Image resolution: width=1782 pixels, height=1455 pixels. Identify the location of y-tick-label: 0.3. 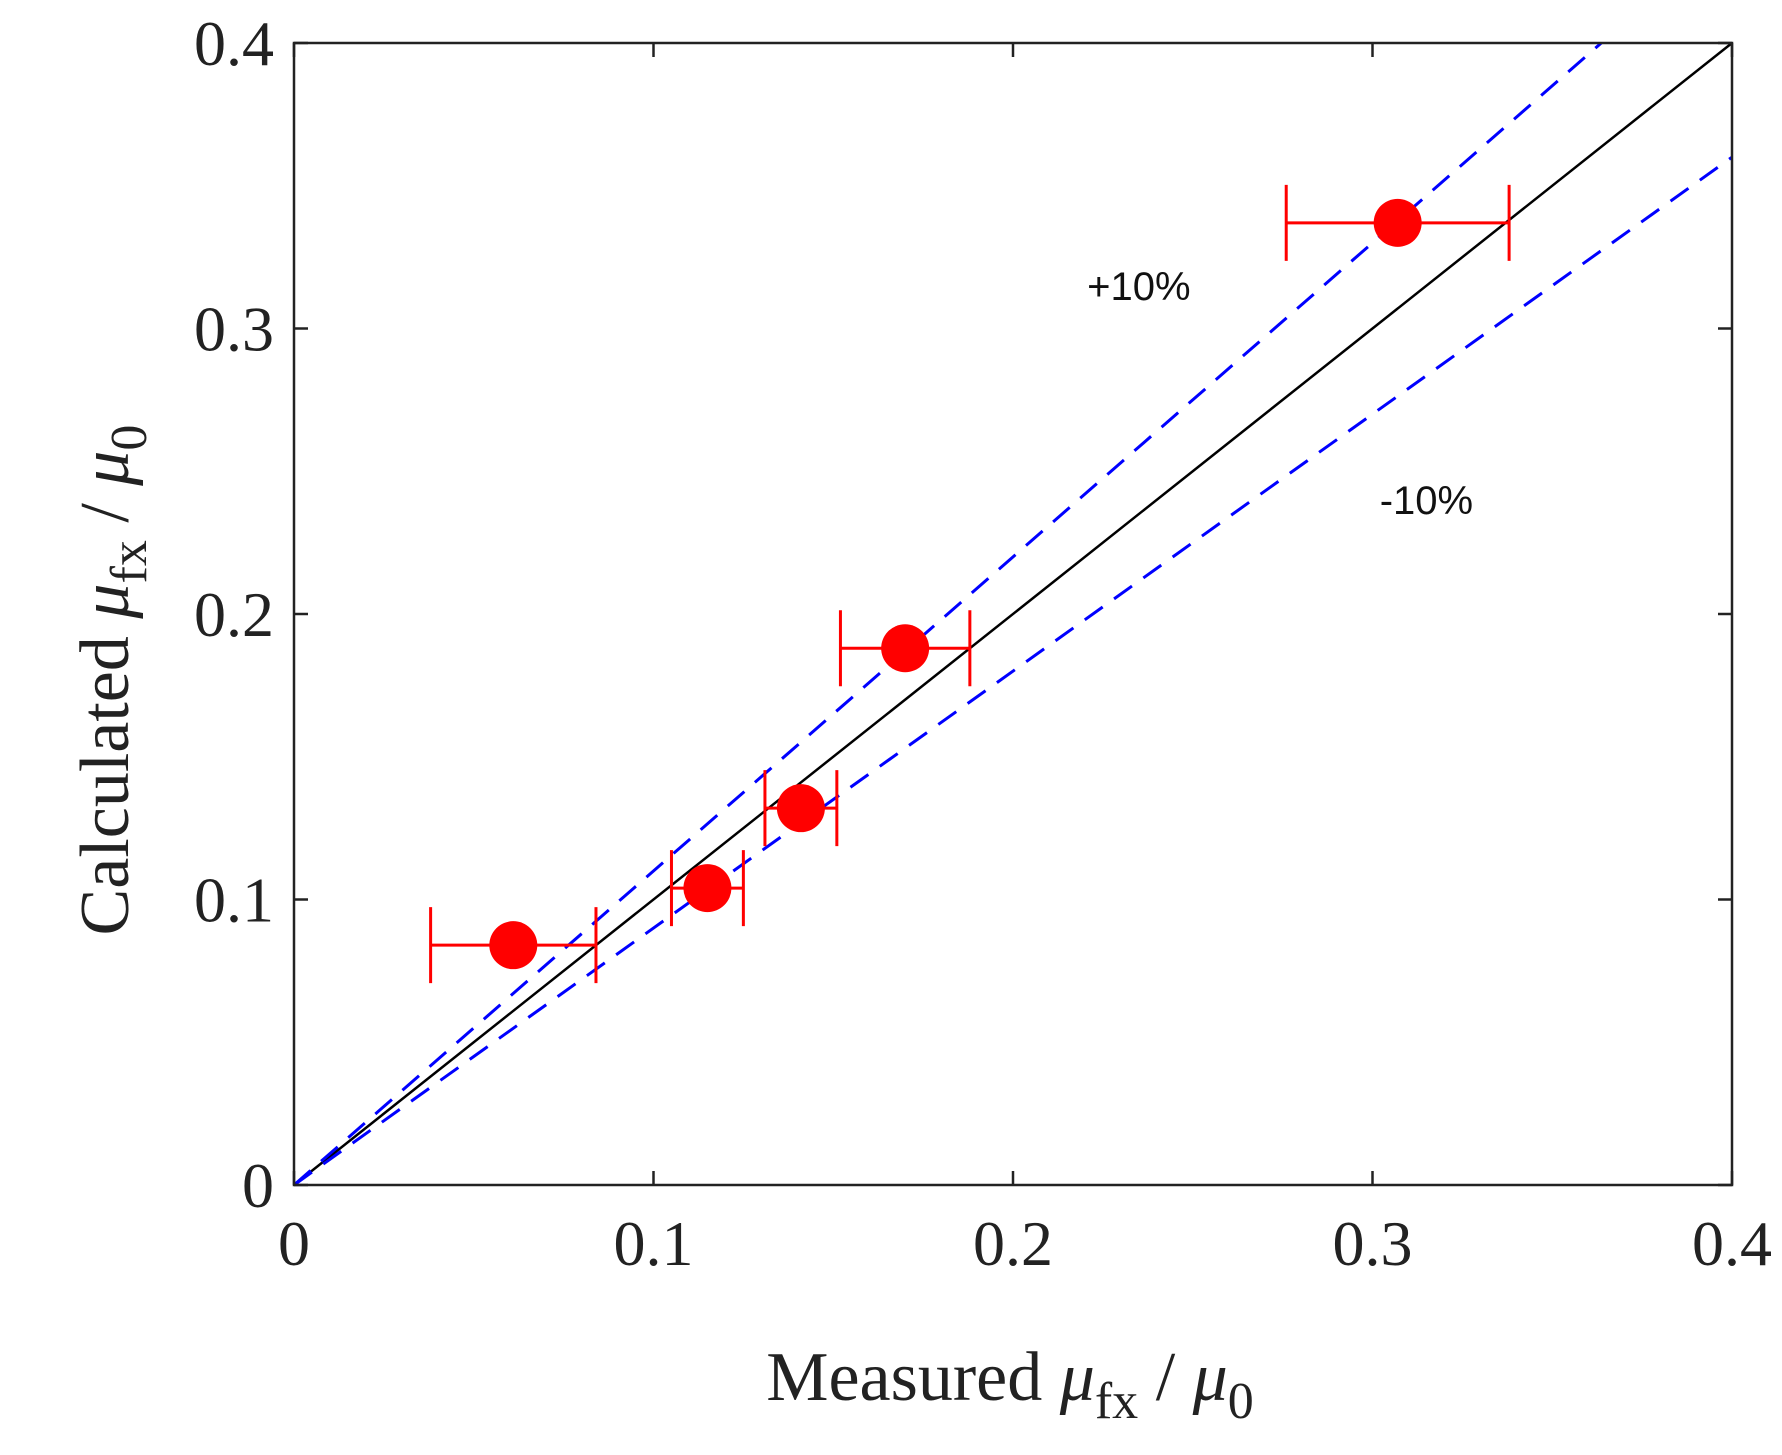
(234, 329).